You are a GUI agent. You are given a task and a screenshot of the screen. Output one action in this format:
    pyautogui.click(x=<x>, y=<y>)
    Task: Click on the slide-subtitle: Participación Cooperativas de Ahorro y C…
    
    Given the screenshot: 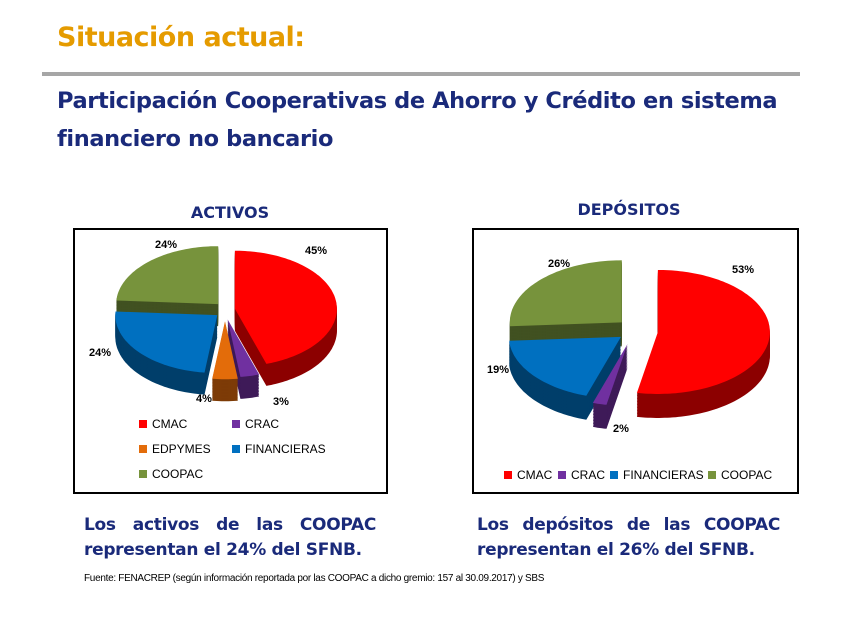 What is the action you would take?
    pyautogui.click(x=417, y=120)
    